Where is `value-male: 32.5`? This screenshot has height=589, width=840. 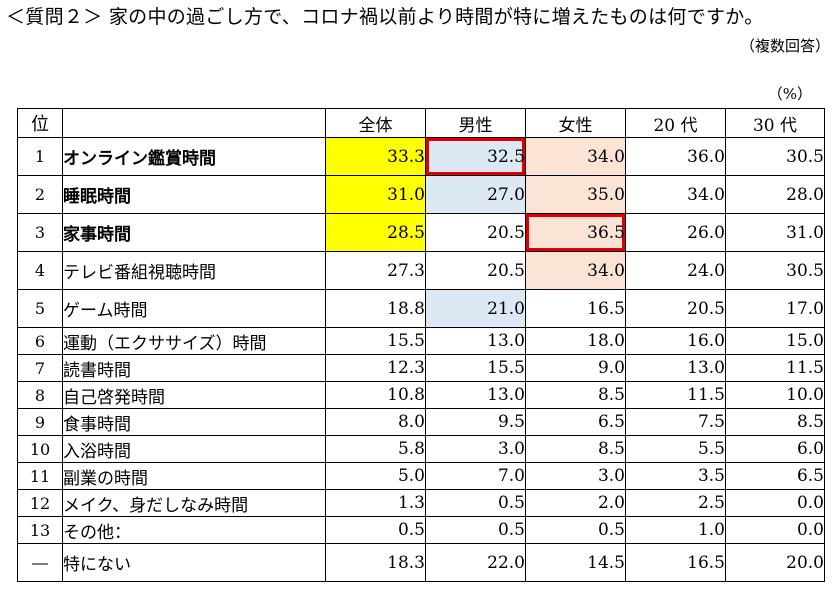
value-male: 32.5 is located at coordinates (475, 156).